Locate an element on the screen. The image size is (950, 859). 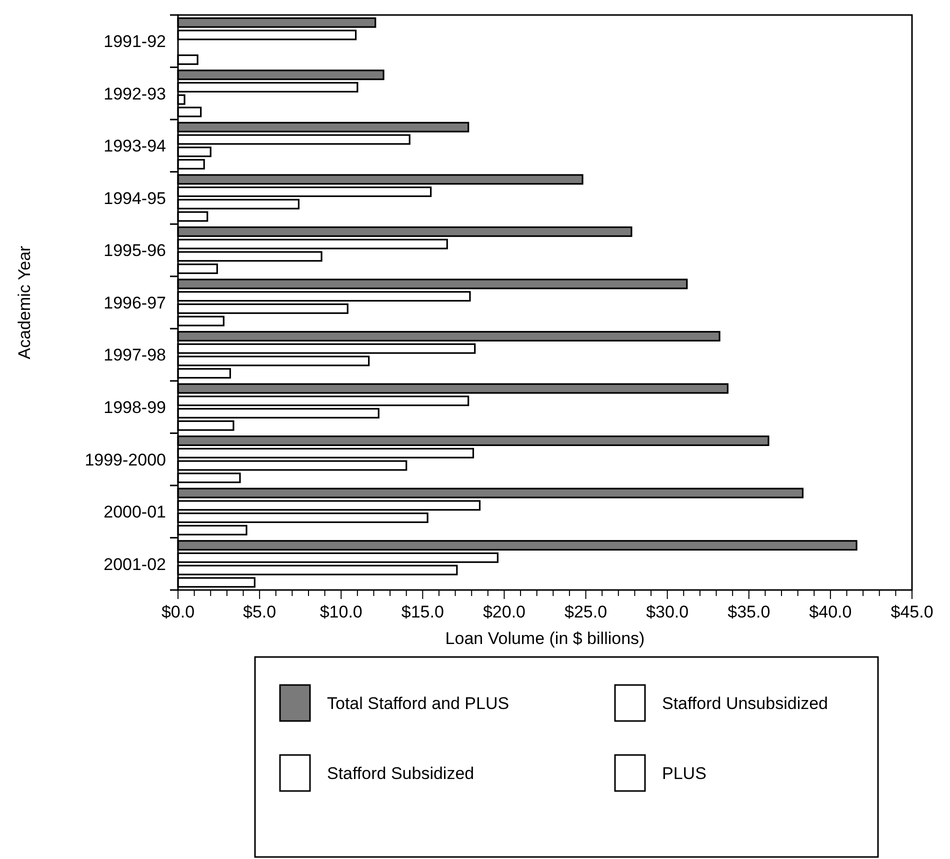
legend-label: Total Stafford and PLUS is located at coordinates (418, 703).